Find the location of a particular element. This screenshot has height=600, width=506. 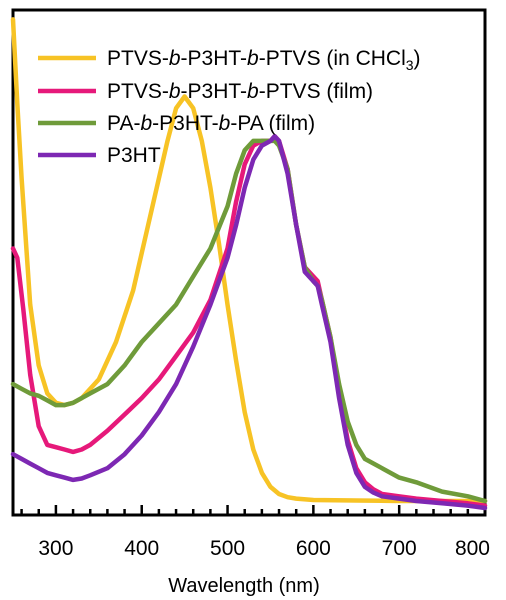

x-tick-label: 500 is located at coordinates (227, 548).